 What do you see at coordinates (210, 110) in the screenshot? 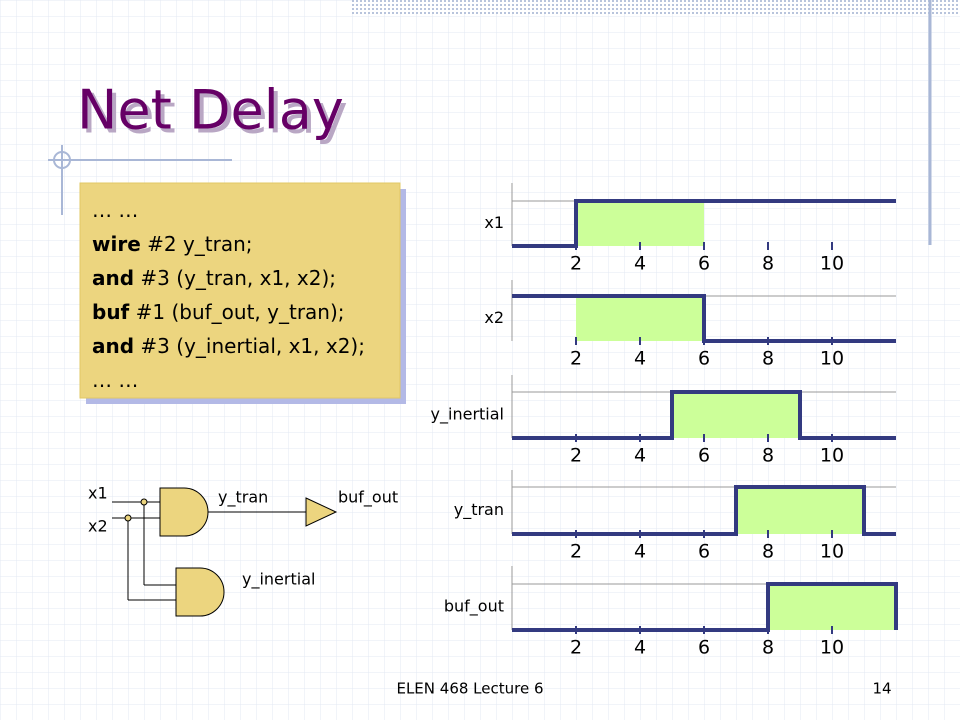
I see `title: Net Delay` at bounding box center [210, 110].